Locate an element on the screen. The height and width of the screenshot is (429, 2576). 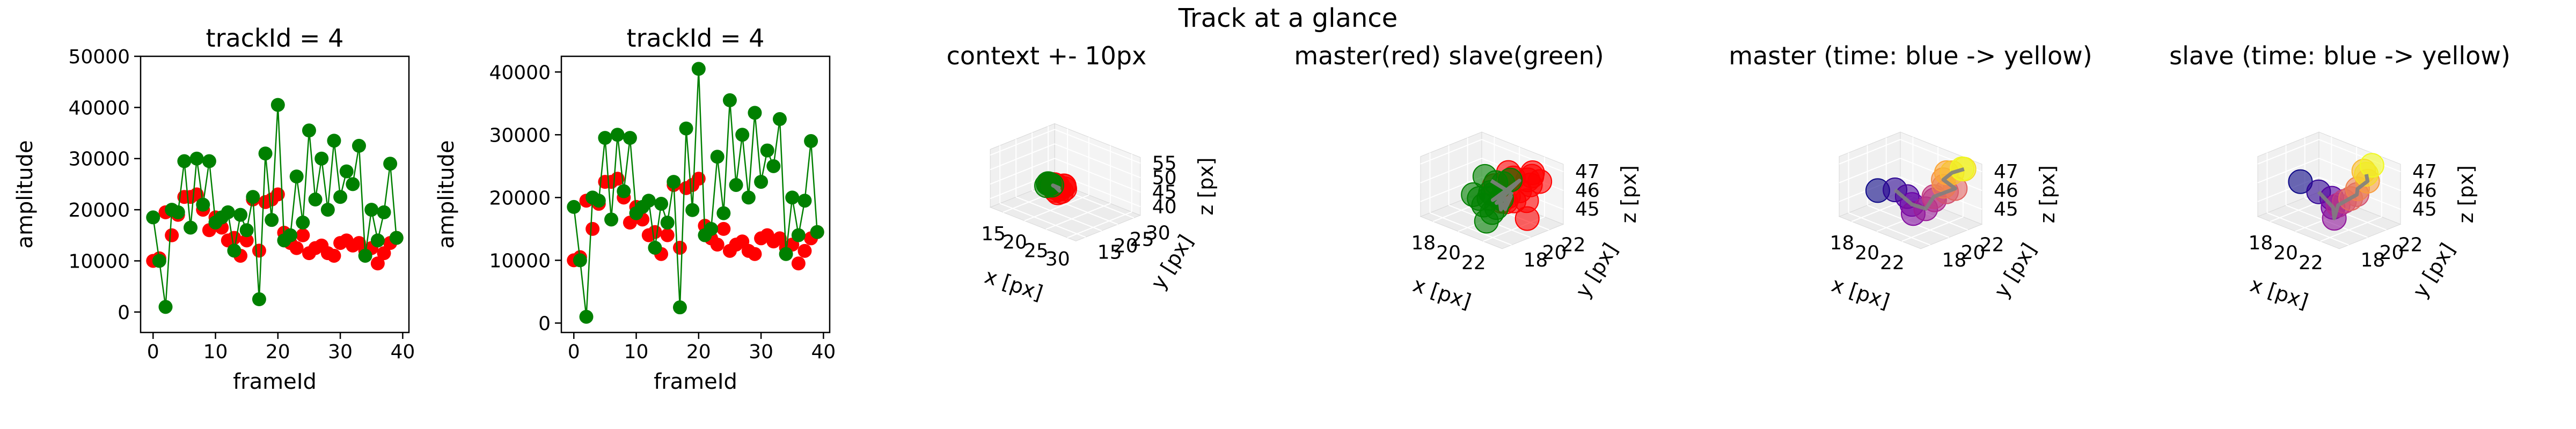
y-tick-label: 0 is located at coordinates (124, 313).